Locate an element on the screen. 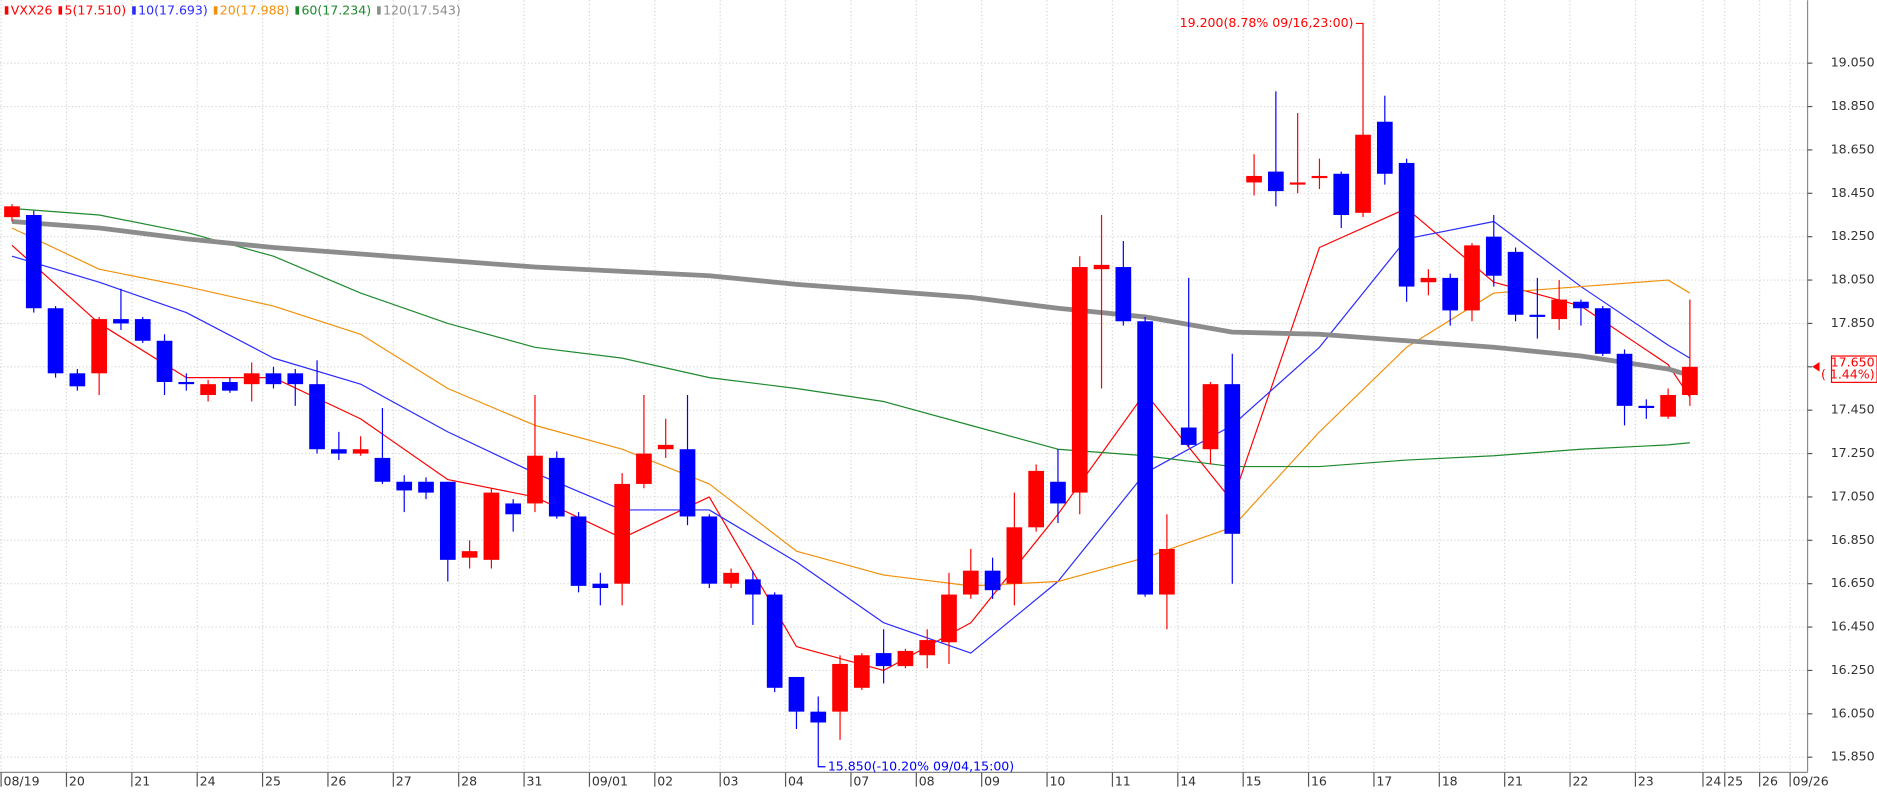 Image resolution: width=1877 pixels, height=793 pixels. y-tick-label: 16.250 is located at coordinates (1853, 669).